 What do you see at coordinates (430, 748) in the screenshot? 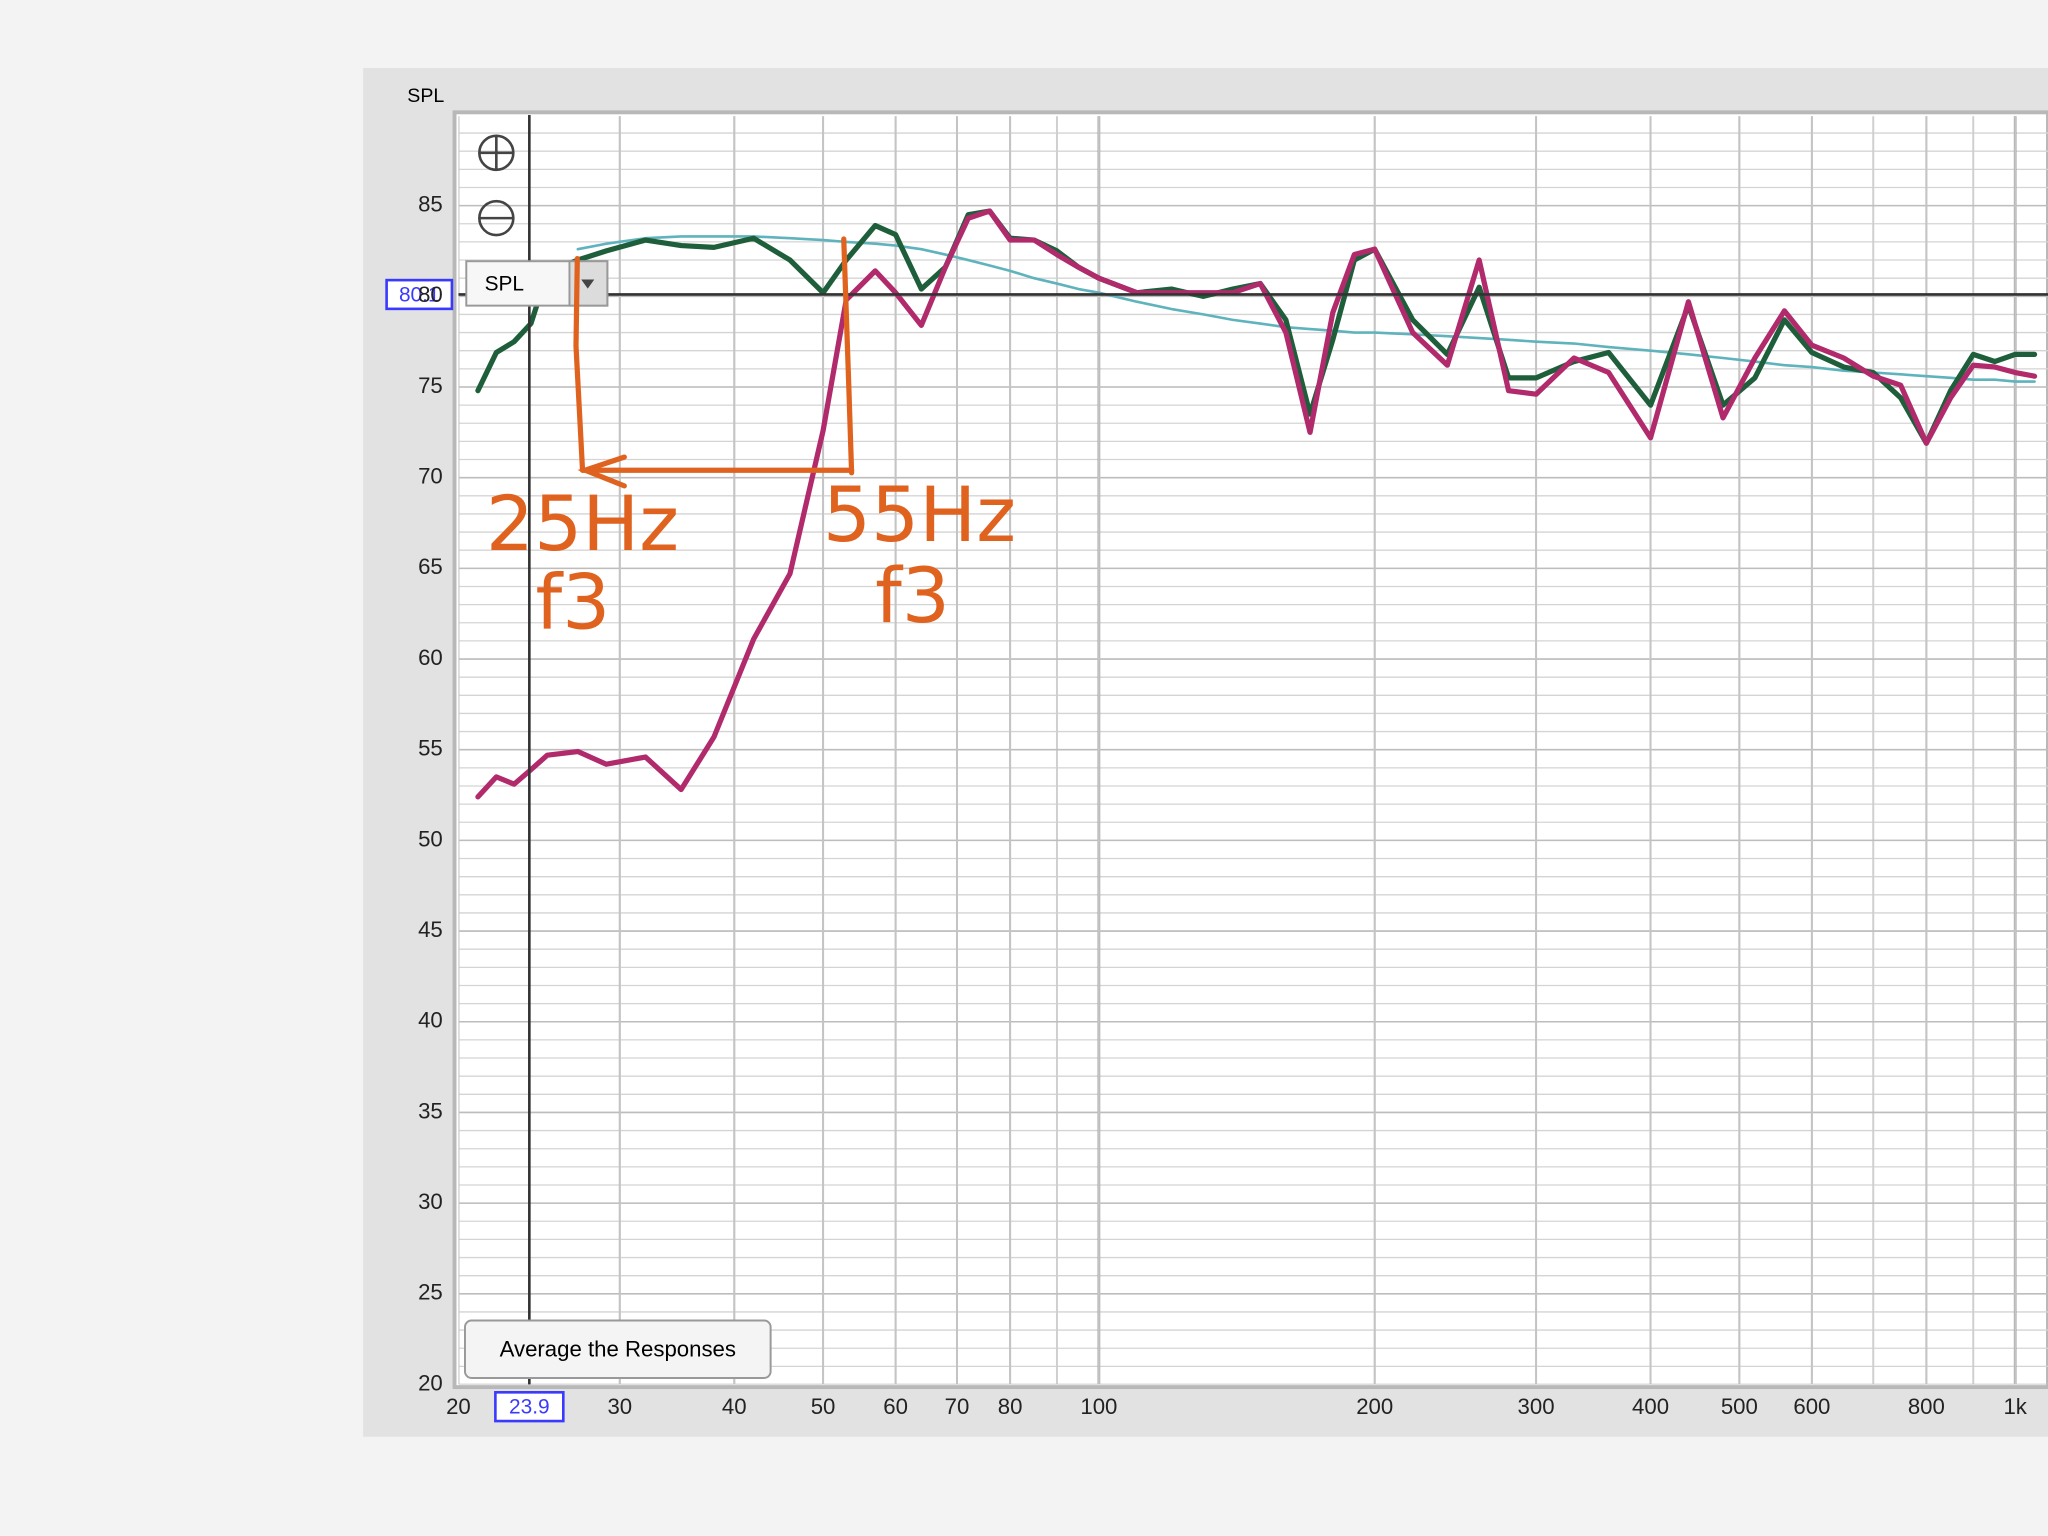
I see `y-tick-label: 55` at bounding box center [430, 748].